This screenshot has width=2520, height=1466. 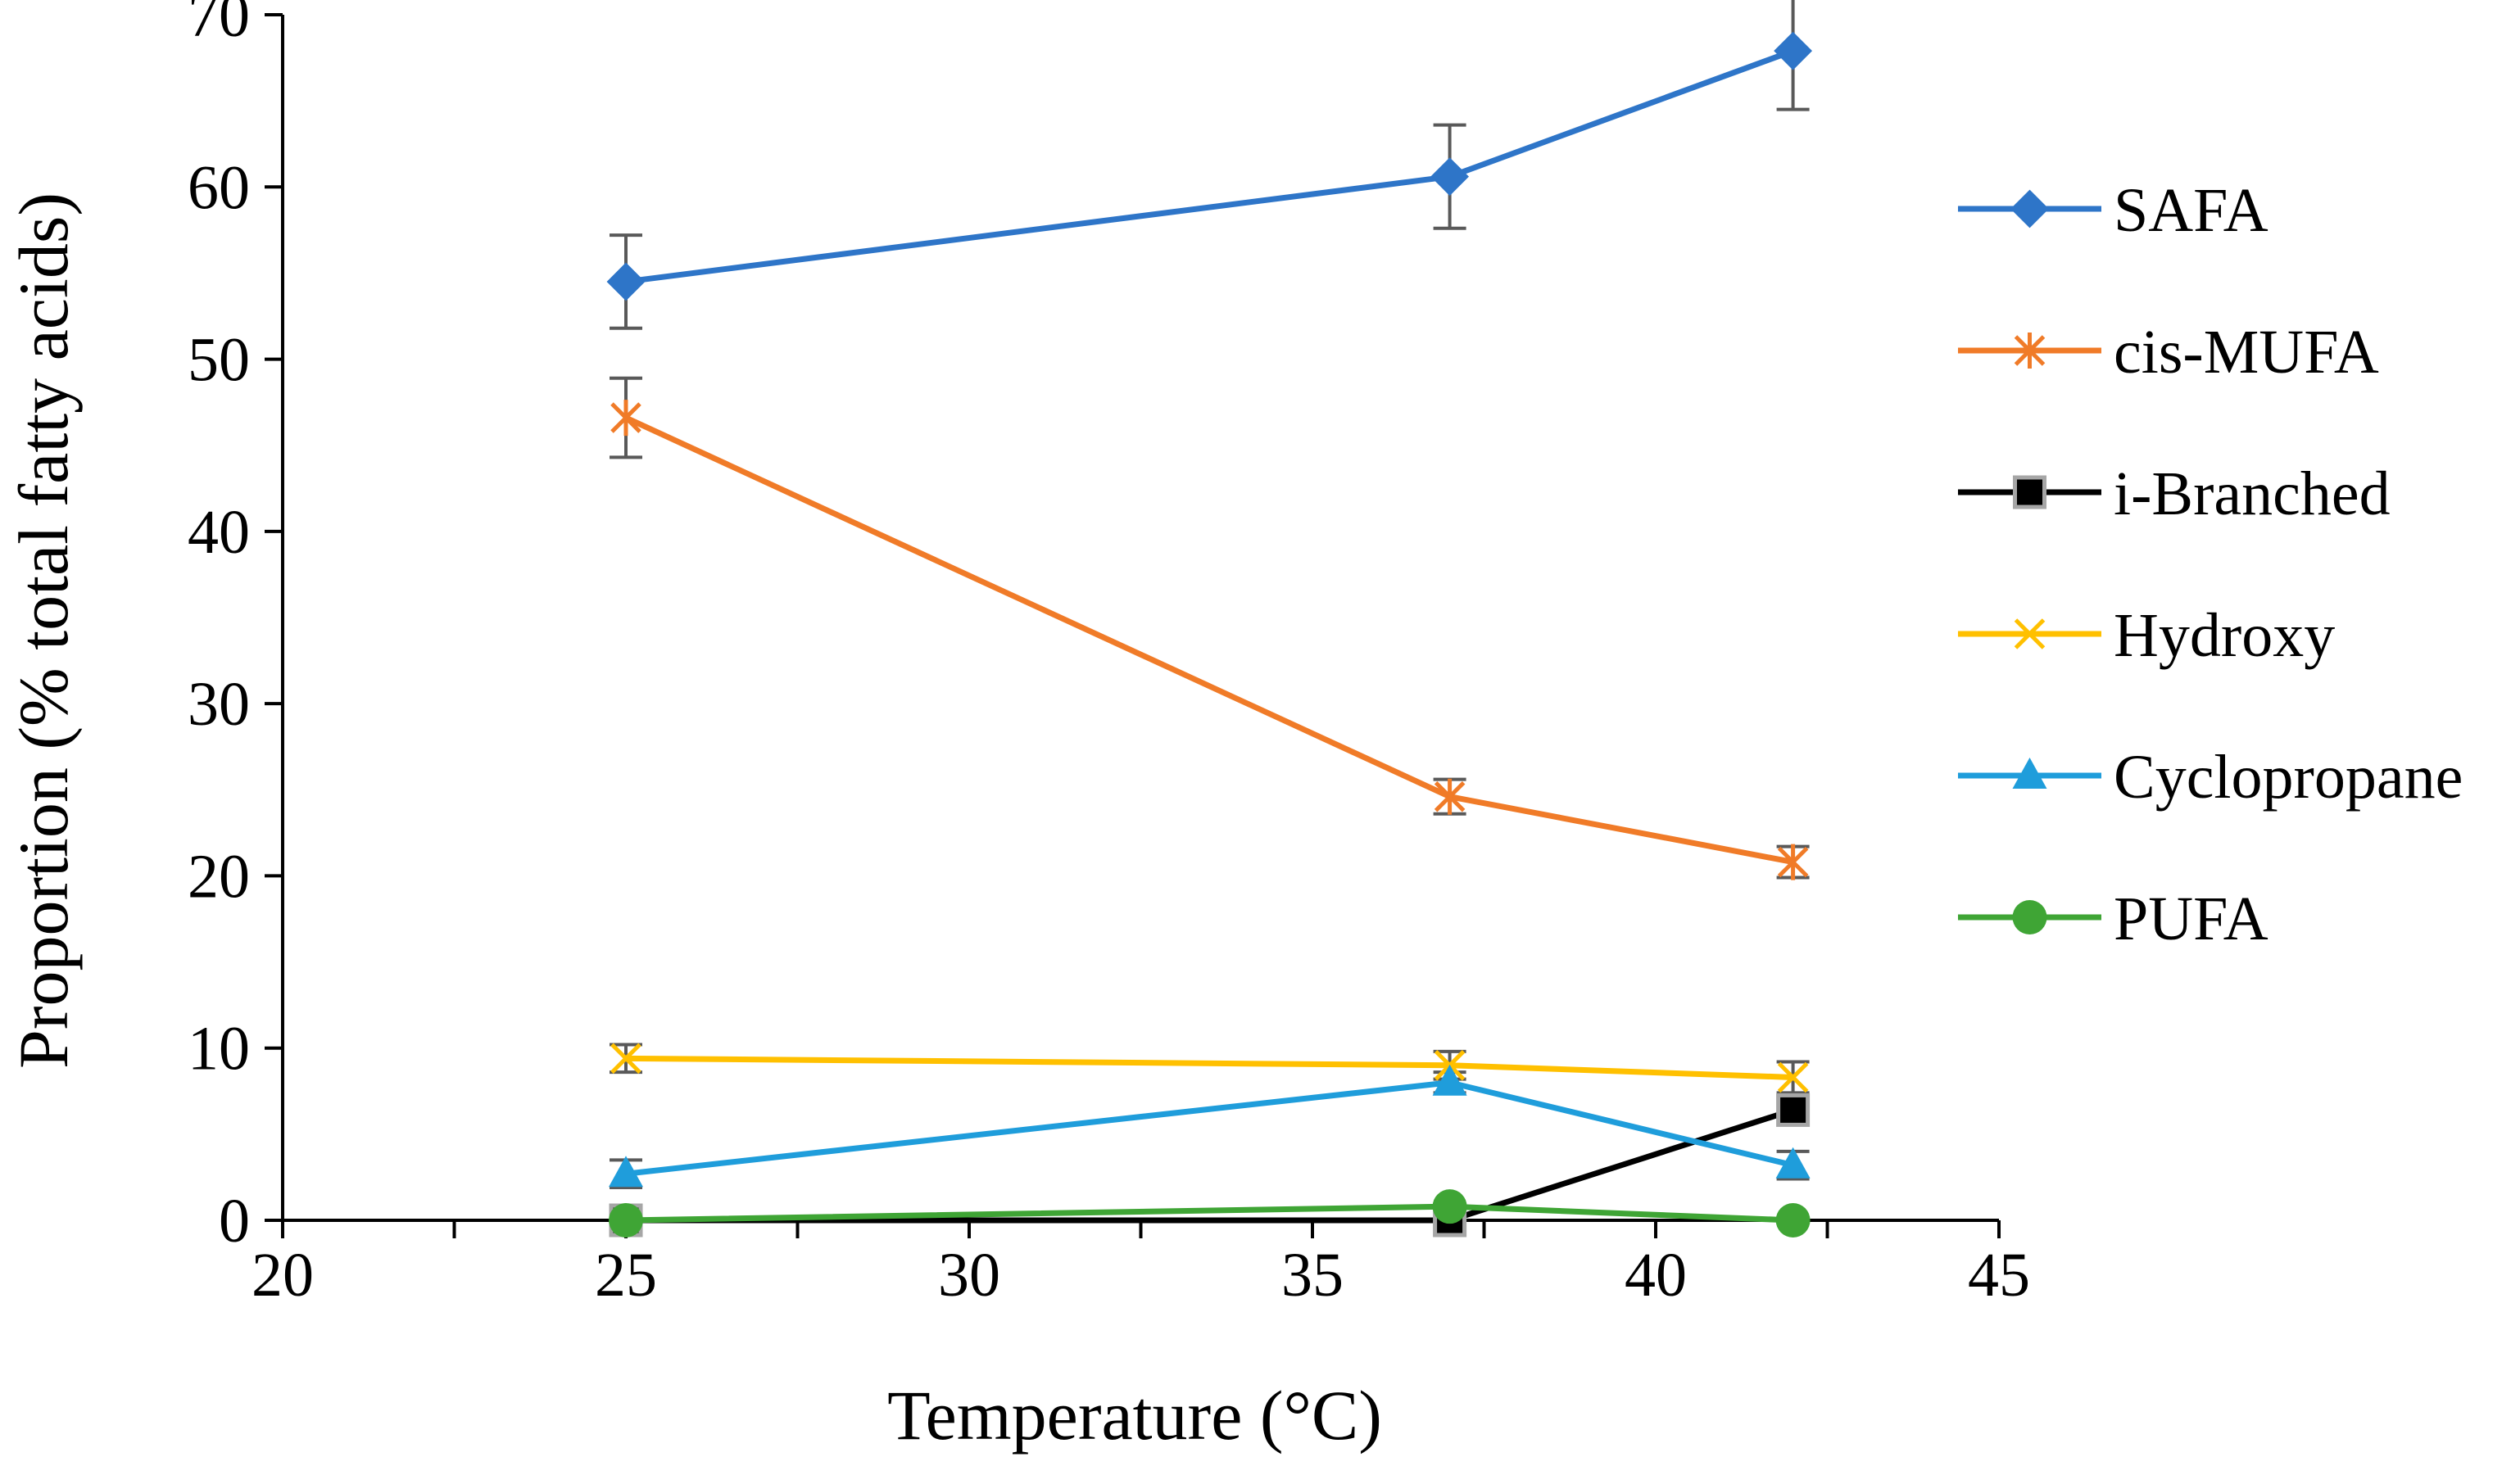 What do you see at coordinates (2113, 210) in the screenshot?
I see `legend-item-safa: SAFA` at bounding box center [2113, 210].